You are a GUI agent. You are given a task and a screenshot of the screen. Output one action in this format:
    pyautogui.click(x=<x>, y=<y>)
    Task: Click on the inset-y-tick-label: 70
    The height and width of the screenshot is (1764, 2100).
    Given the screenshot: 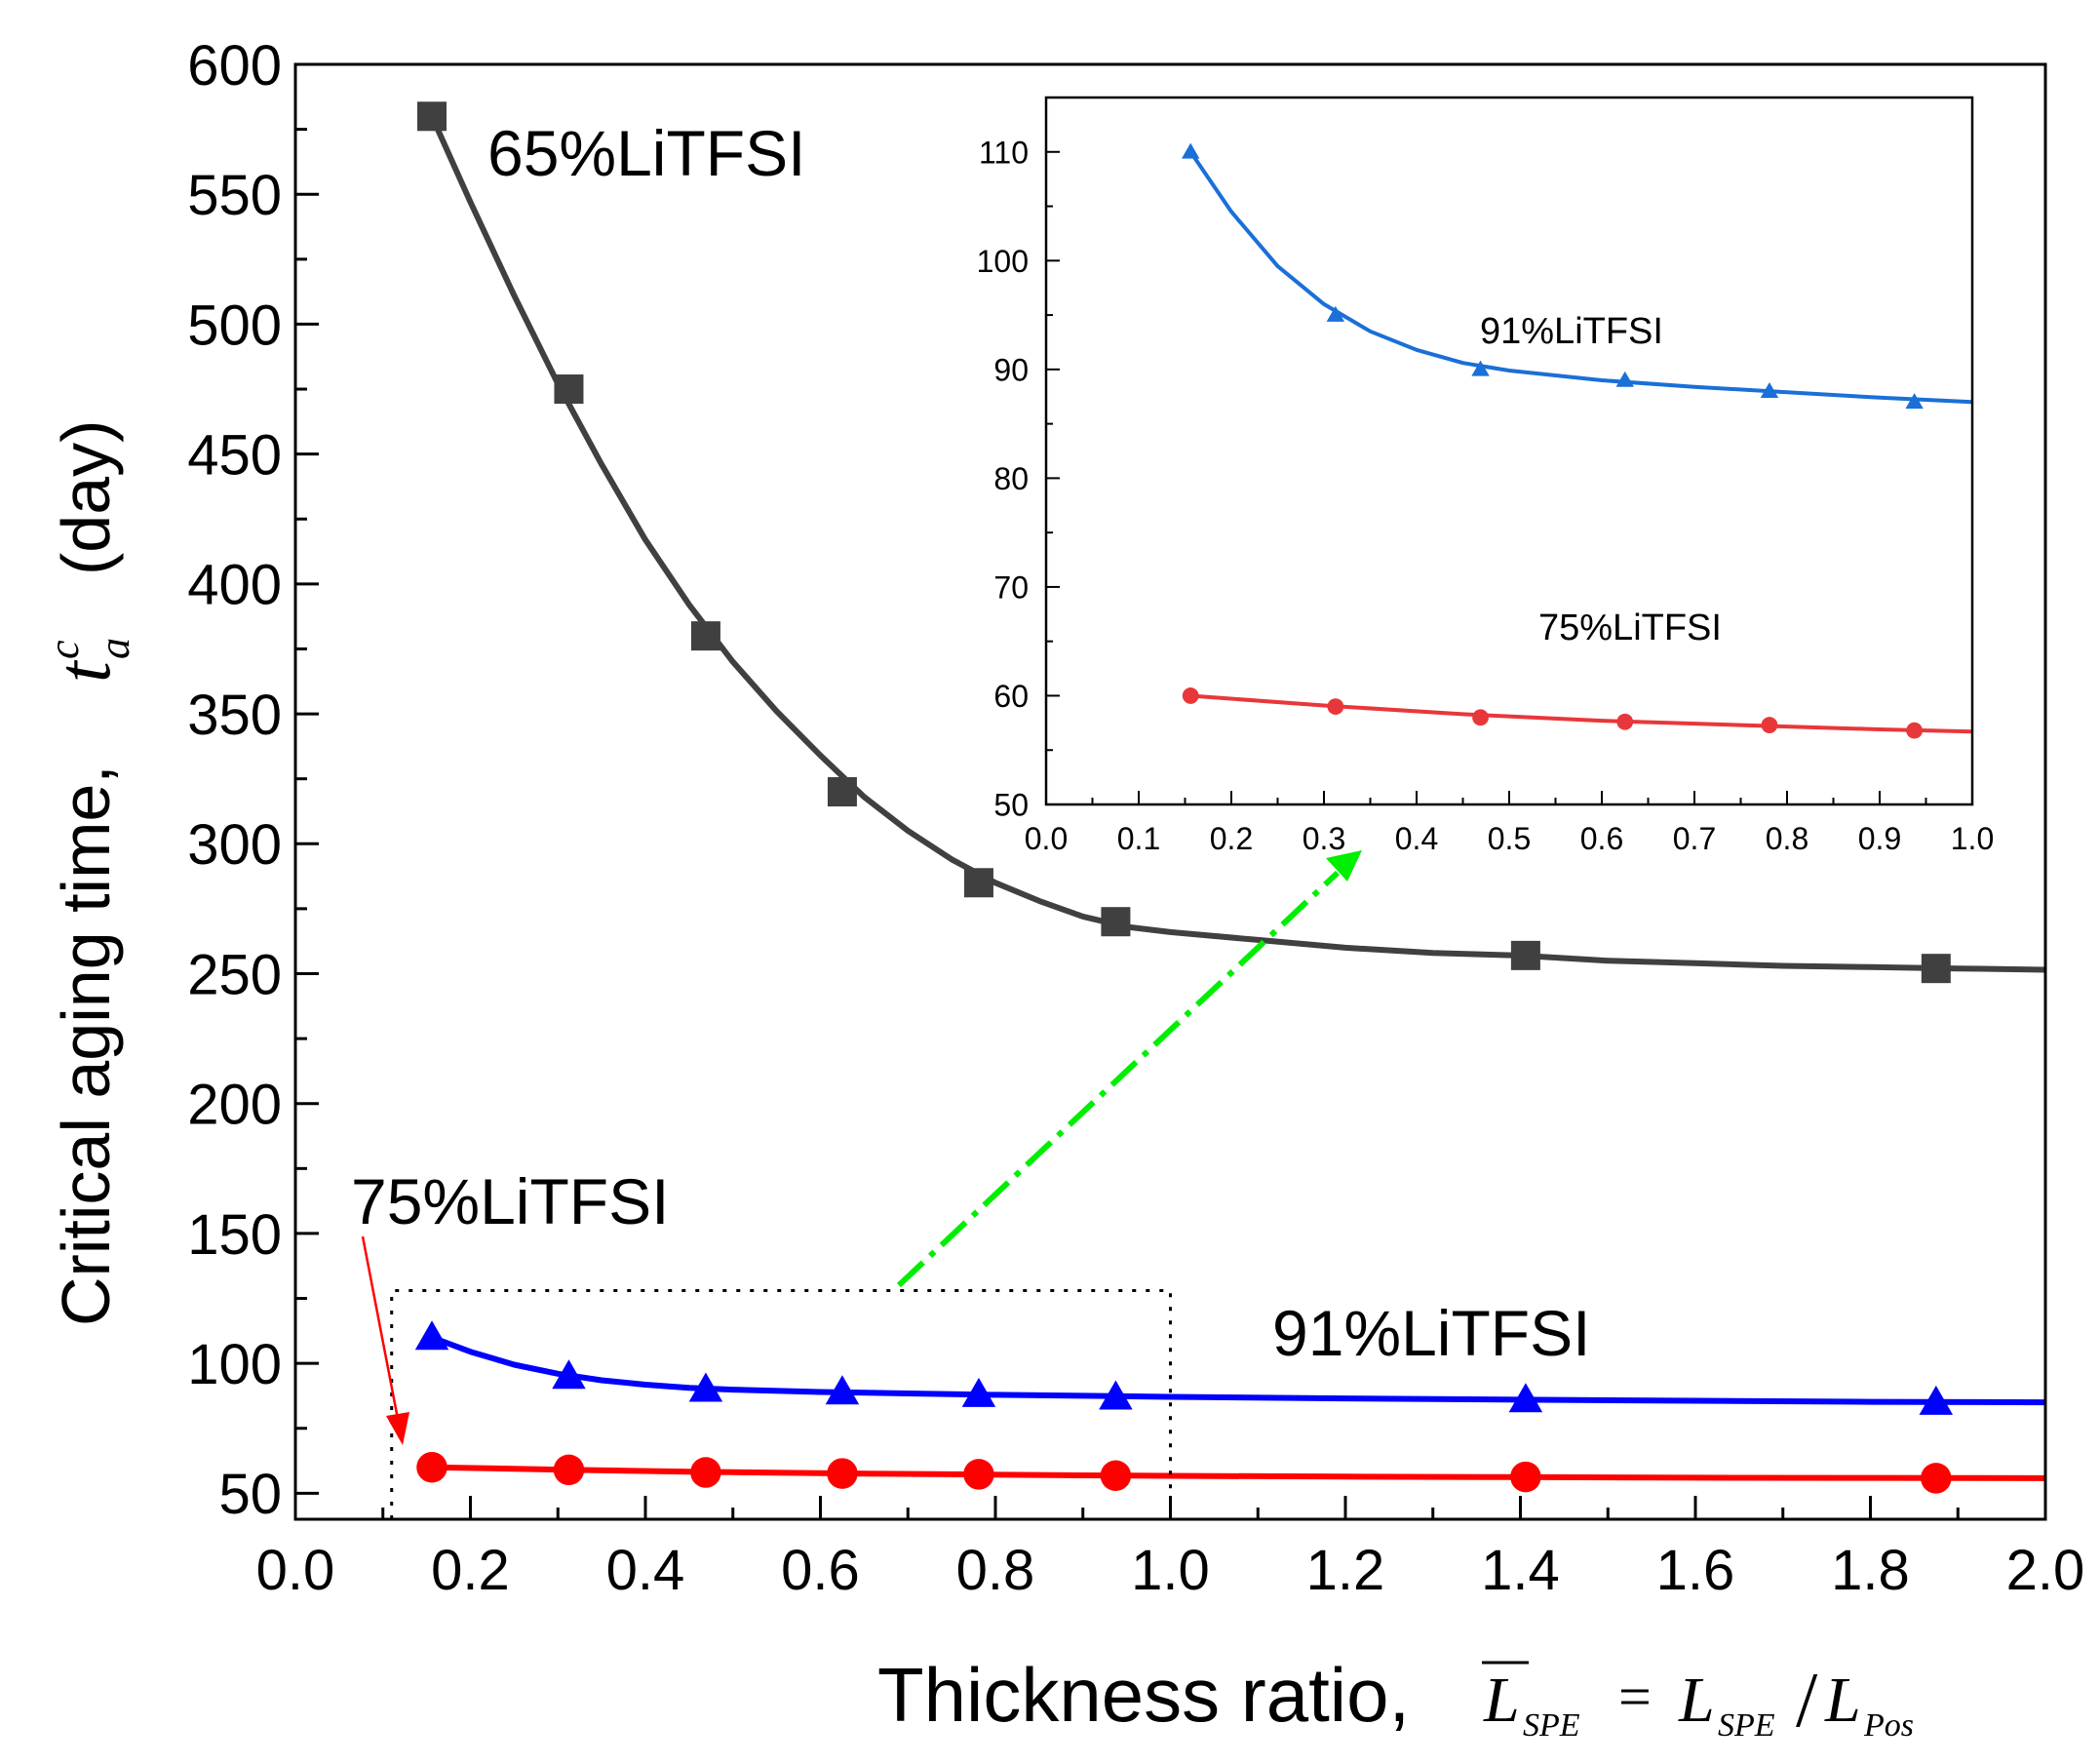 What is the action you would take?
    pyautogui.click(x=1011, y=587)
    